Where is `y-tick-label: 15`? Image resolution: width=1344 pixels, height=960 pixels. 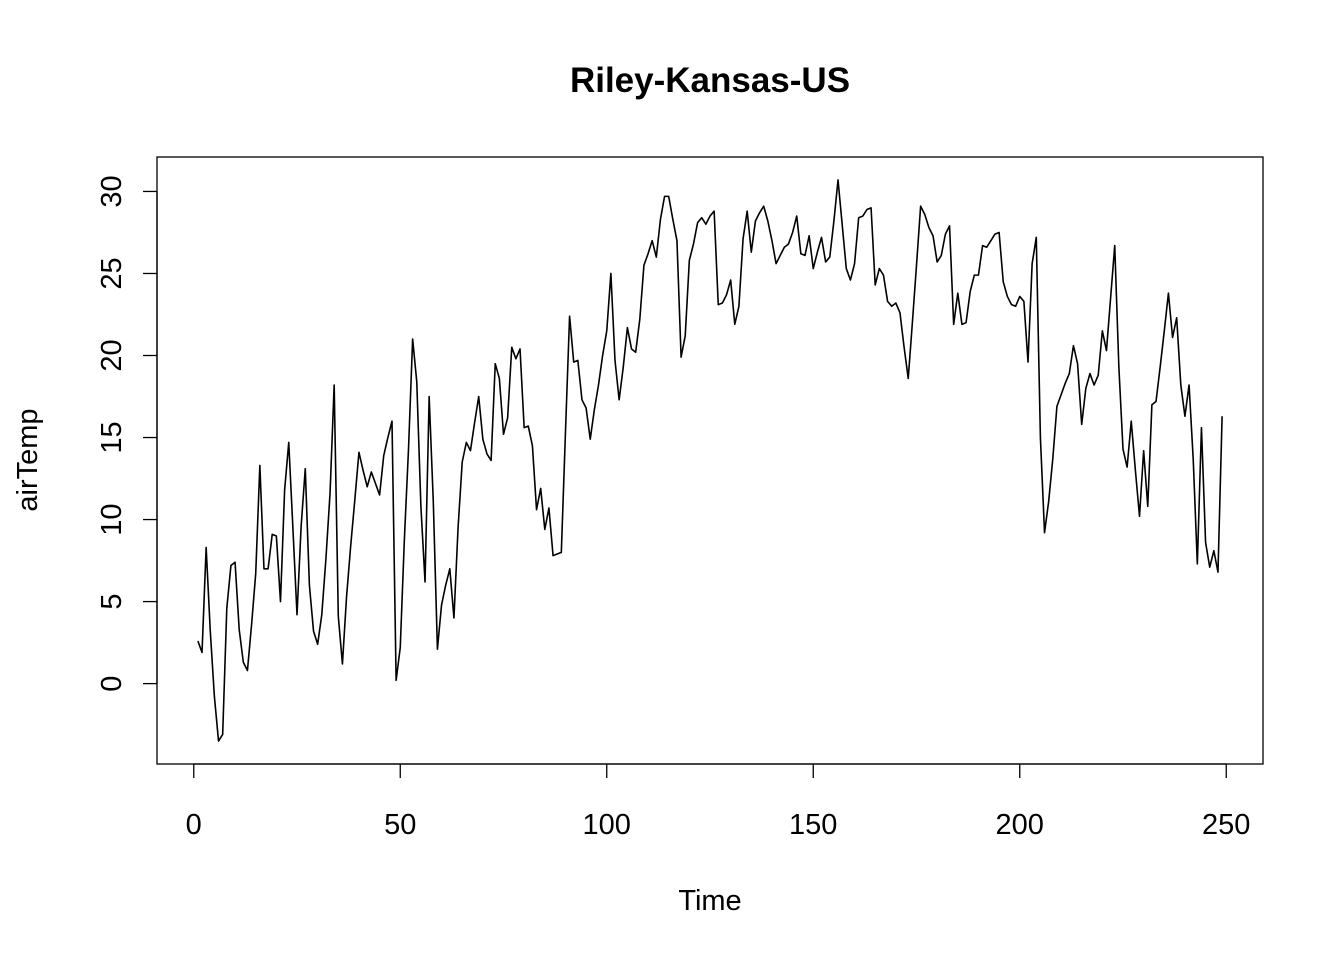 y-tick-label: 15 is located at coordinates (112, 437).